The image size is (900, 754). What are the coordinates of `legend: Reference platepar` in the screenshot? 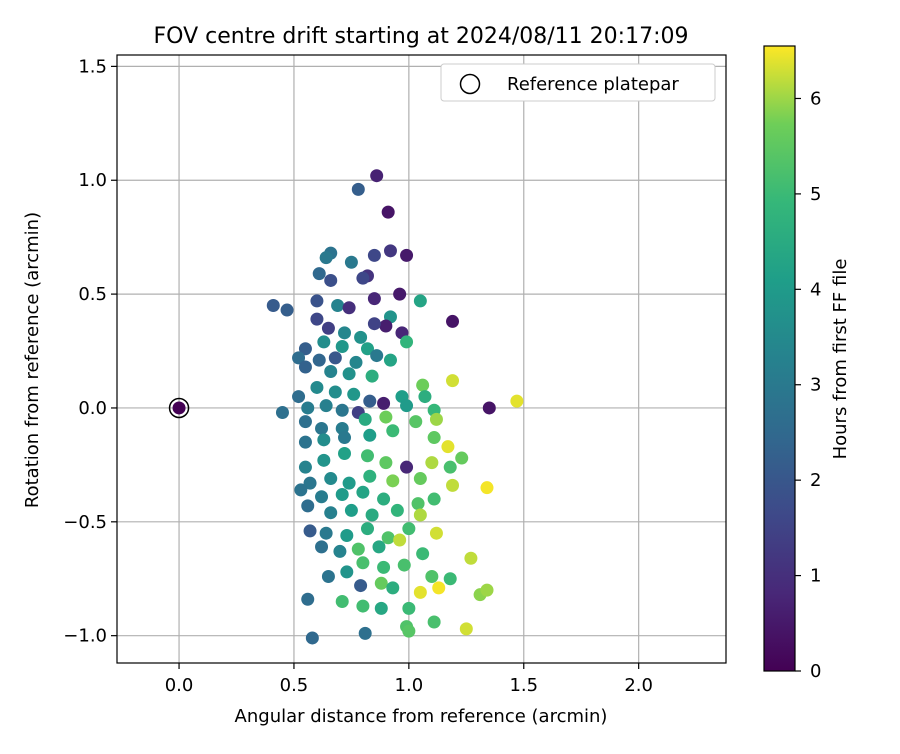 It's located at (578, 82).